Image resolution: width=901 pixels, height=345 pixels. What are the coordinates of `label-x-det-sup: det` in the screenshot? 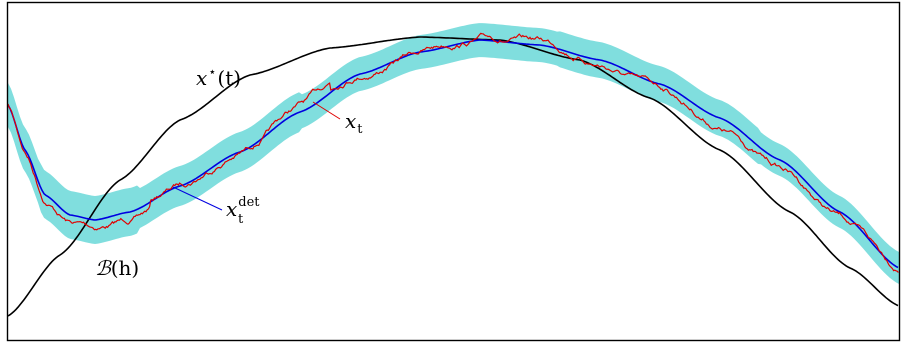 It's located at (249, 202).